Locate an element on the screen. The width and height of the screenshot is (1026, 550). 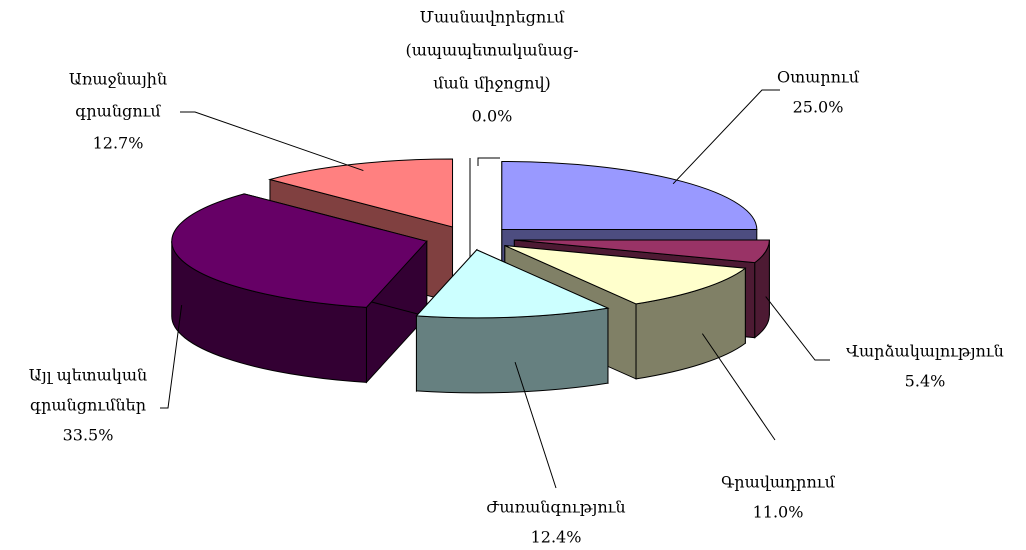
value-label: 0.0% is located at coordinates (492, 116).